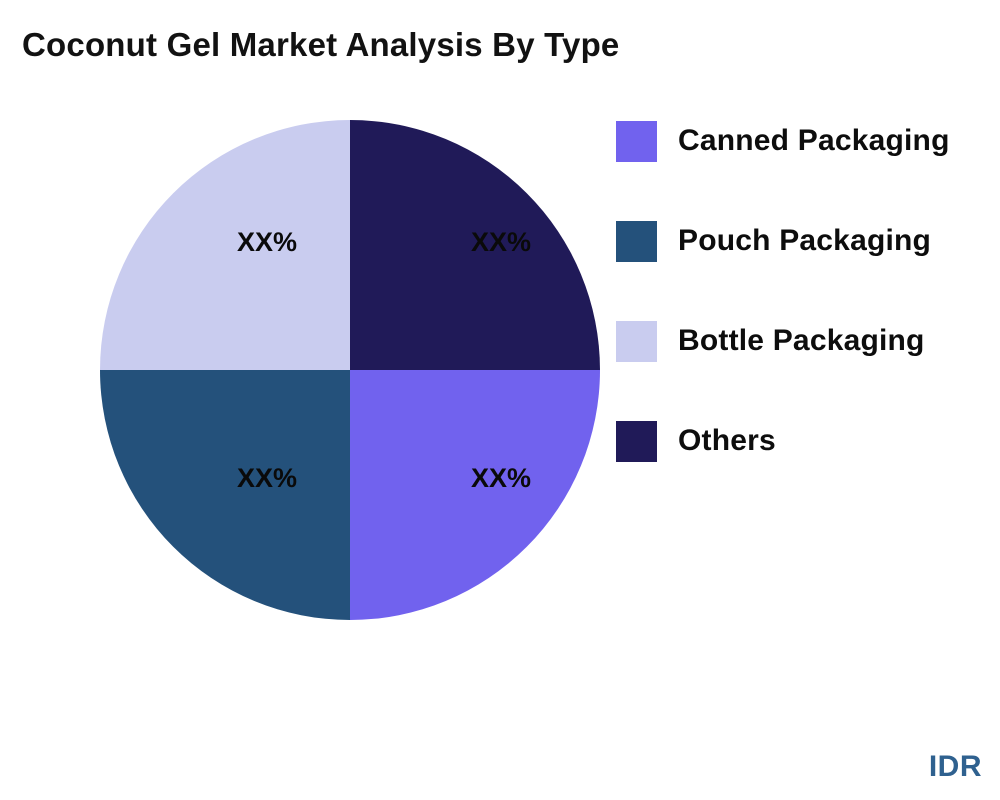 The width and height of the screenshot is (1000, 800). I want to click on legend-swatch-canned-packaging, so click(636, 141).